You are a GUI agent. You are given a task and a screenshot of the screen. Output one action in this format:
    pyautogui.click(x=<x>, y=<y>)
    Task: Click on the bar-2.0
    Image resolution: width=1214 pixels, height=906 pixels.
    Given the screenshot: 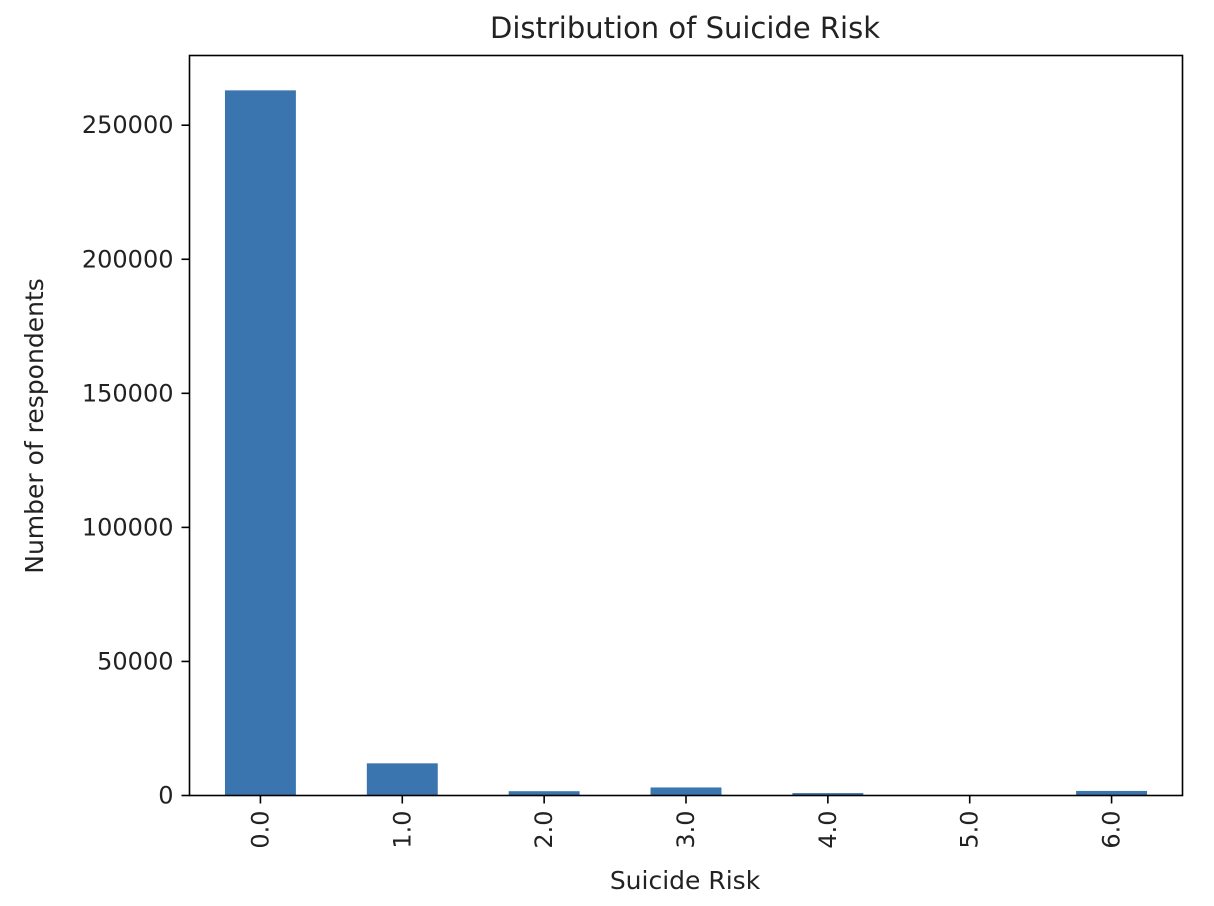 What is the action you would take?
    pyautogui.click(x=544, y=793)
    